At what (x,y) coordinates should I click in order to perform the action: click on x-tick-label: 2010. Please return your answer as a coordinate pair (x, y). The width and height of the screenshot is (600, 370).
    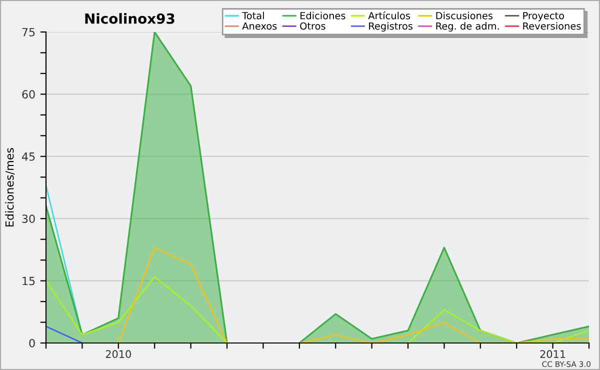
    Looking at the image, I should click on (118, 354).